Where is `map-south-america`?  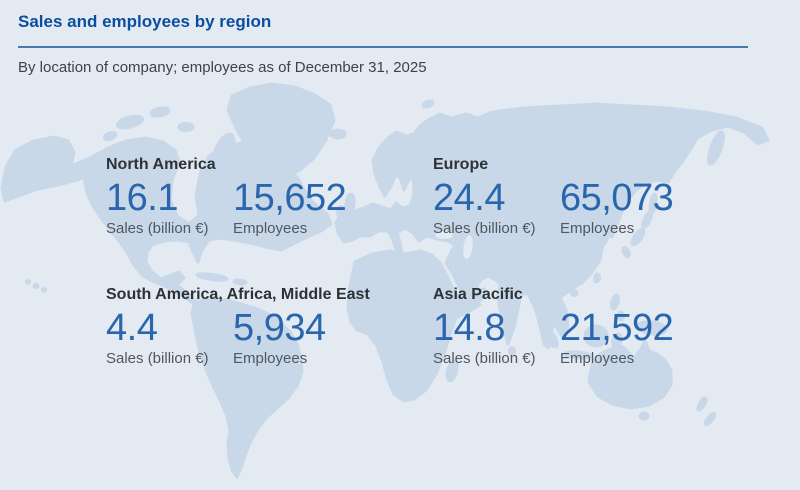 map-south-america is located at coordinates (247, 388).